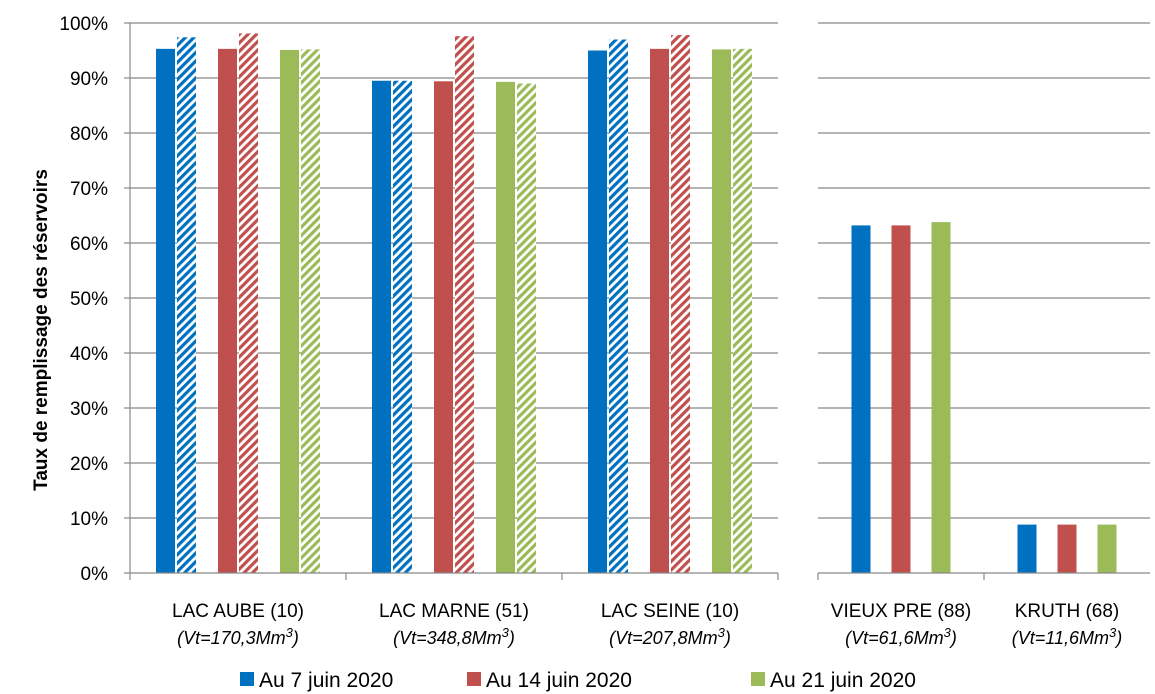 This screenshot has height=694, width=1155. Describe the element at coordinates (89, 79) in the screenshot. I see `y-tick-label: 90%` at that location.